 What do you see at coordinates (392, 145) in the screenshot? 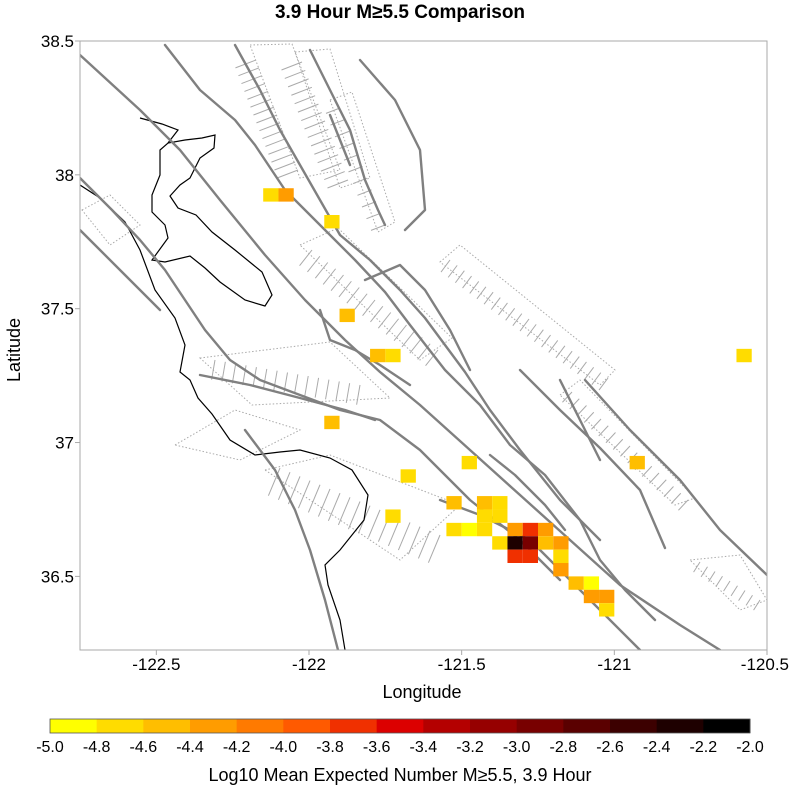
I see `fault-greenville` at bounding box center [392, 145].